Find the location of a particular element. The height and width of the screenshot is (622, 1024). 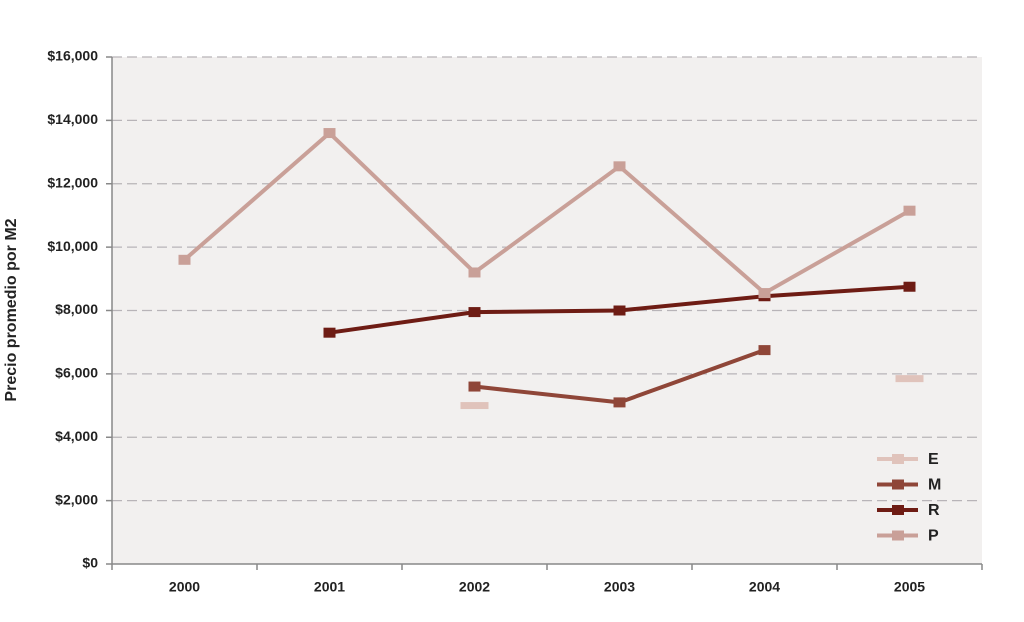

x-tick-label: 2000 is located at coordinates (184, 587).